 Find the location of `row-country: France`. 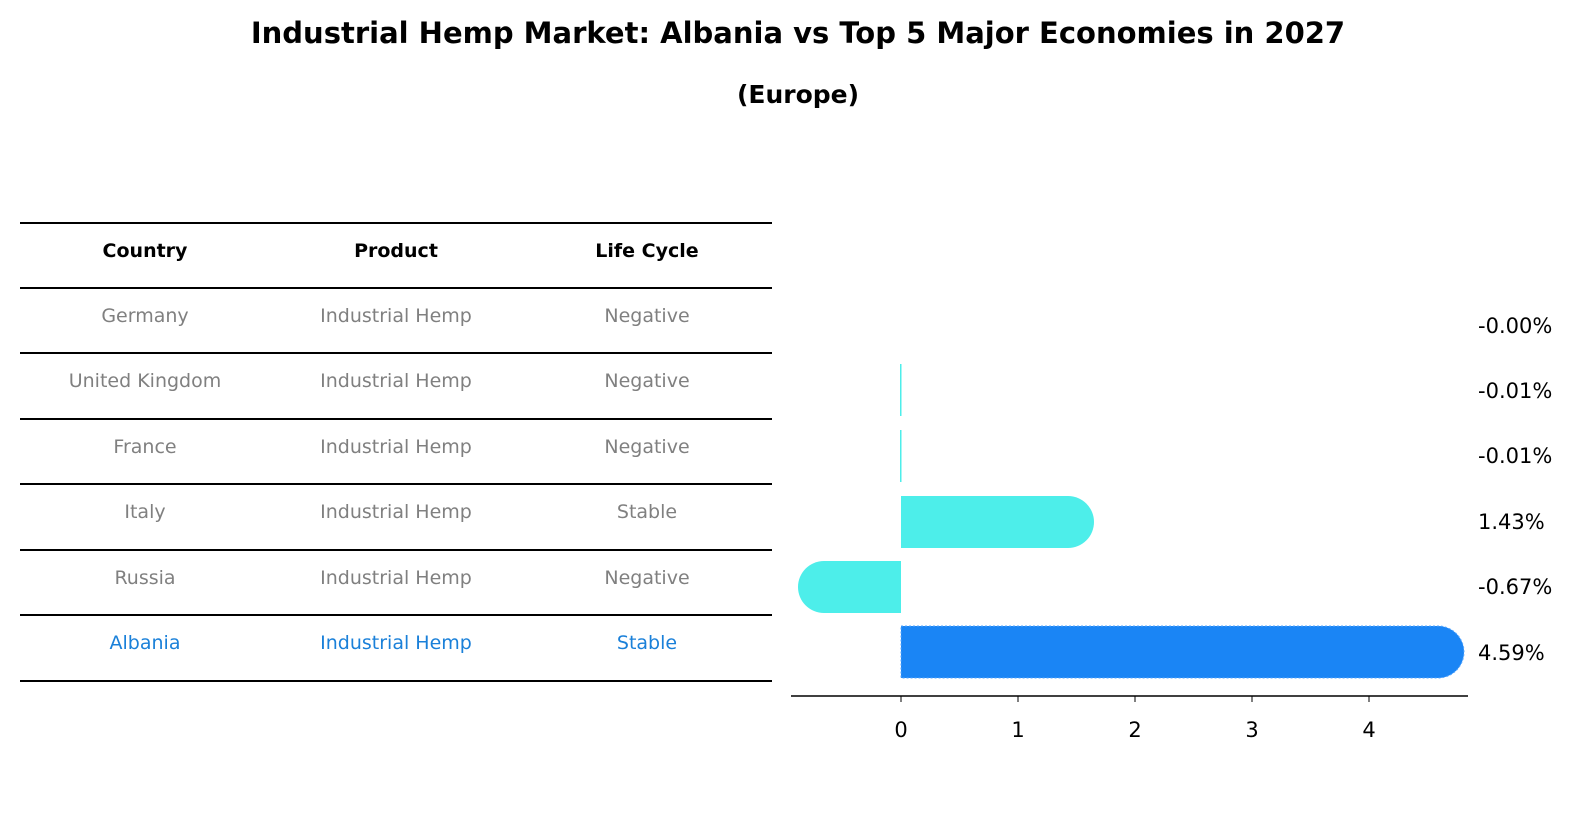

row-country: France is located at coordinates (145, 447).